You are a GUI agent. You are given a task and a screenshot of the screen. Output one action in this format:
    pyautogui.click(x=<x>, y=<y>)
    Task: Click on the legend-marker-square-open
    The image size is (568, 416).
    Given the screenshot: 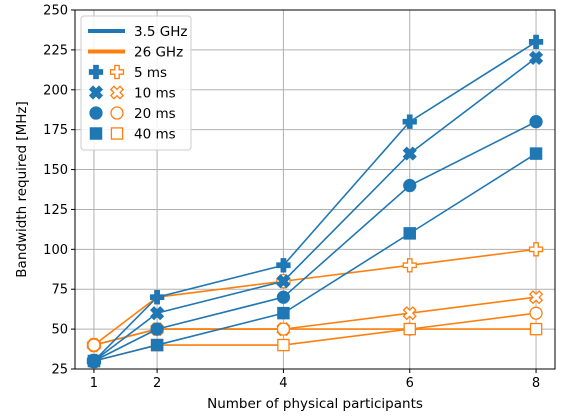 What is the action you would take?
    pyautogui.click(x=117, y=133)
    